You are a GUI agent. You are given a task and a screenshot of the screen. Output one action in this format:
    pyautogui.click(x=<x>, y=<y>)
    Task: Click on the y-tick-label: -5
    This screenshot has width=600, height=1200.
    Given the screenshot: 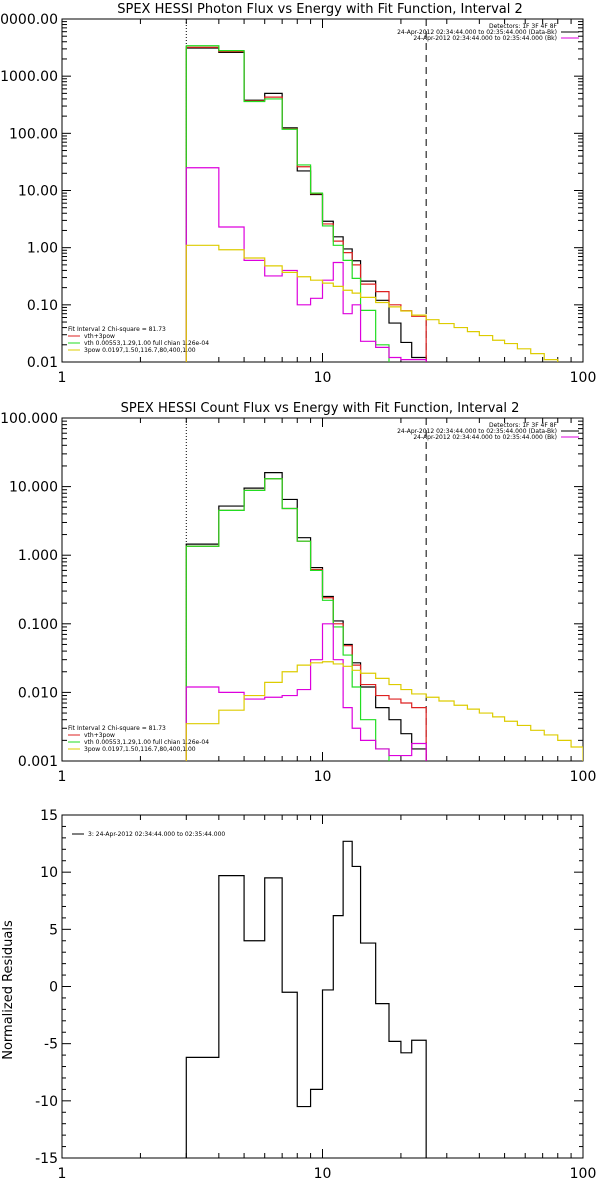 What is the action you would take?
    pyautogui.click(x=51, y=1045)
    